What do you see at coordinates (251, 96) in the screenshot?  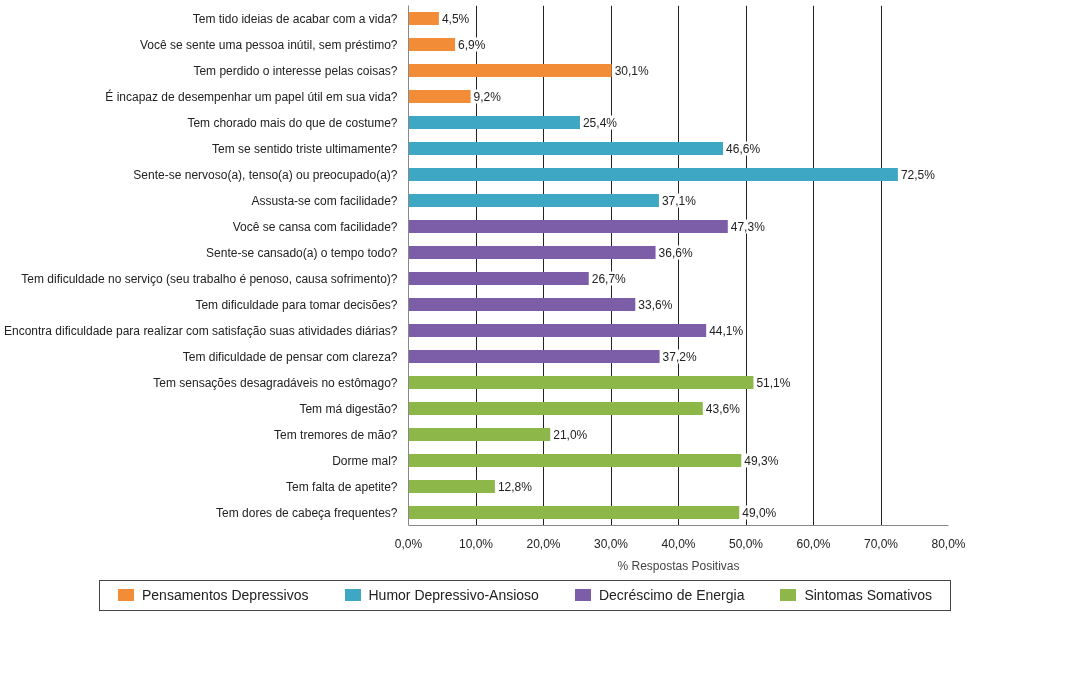 I see `y-tick-label: É incapaz de desempenhar um papel útil em sua vida?` at bounding box center [251, 96].